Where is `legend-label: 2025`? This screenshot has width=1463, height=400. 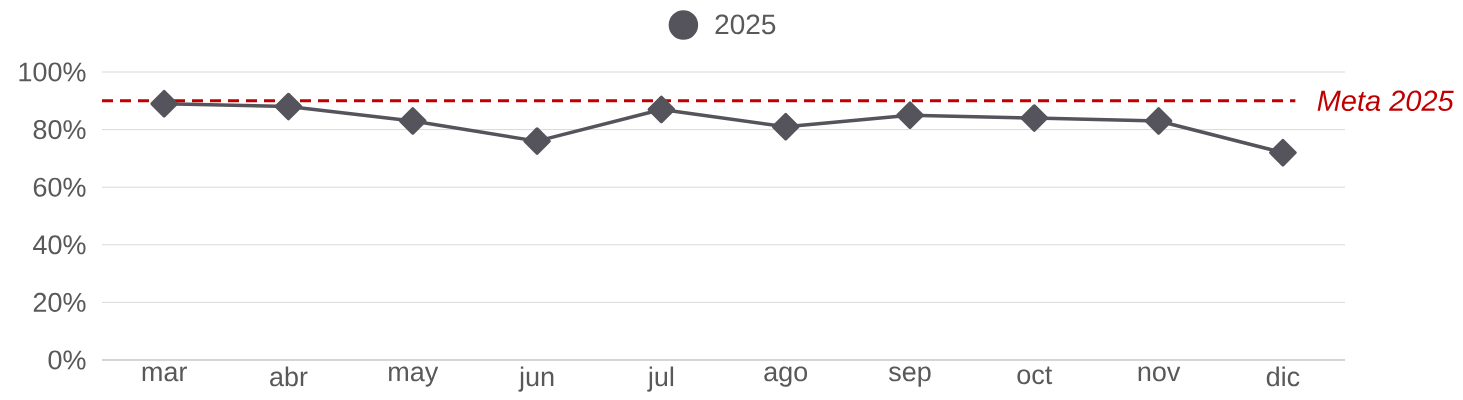 legend-label: 2025 is located at coordinates (745, 24).